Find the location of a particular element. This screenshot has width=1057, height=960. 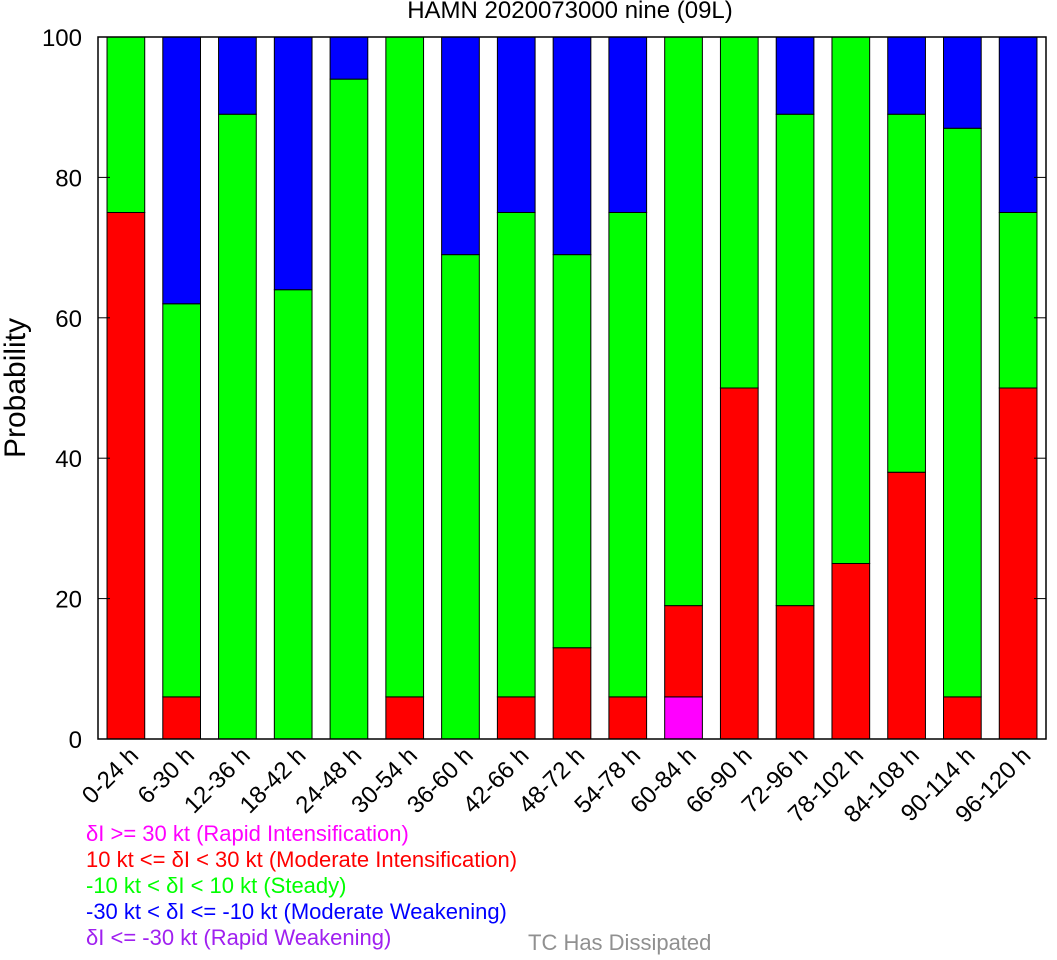

x-tick-label: 0-24 h is located at coordinates (110, 775).